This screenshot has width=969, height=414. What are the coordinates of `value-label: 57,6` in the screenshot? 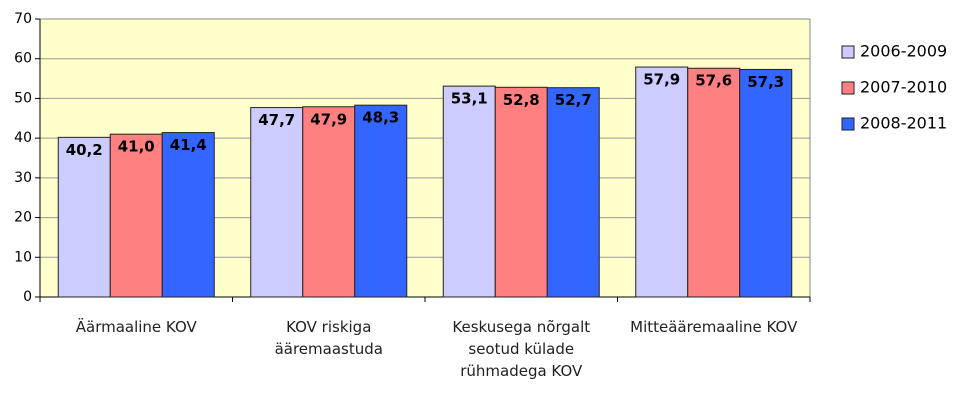 It's located at (713, 81).